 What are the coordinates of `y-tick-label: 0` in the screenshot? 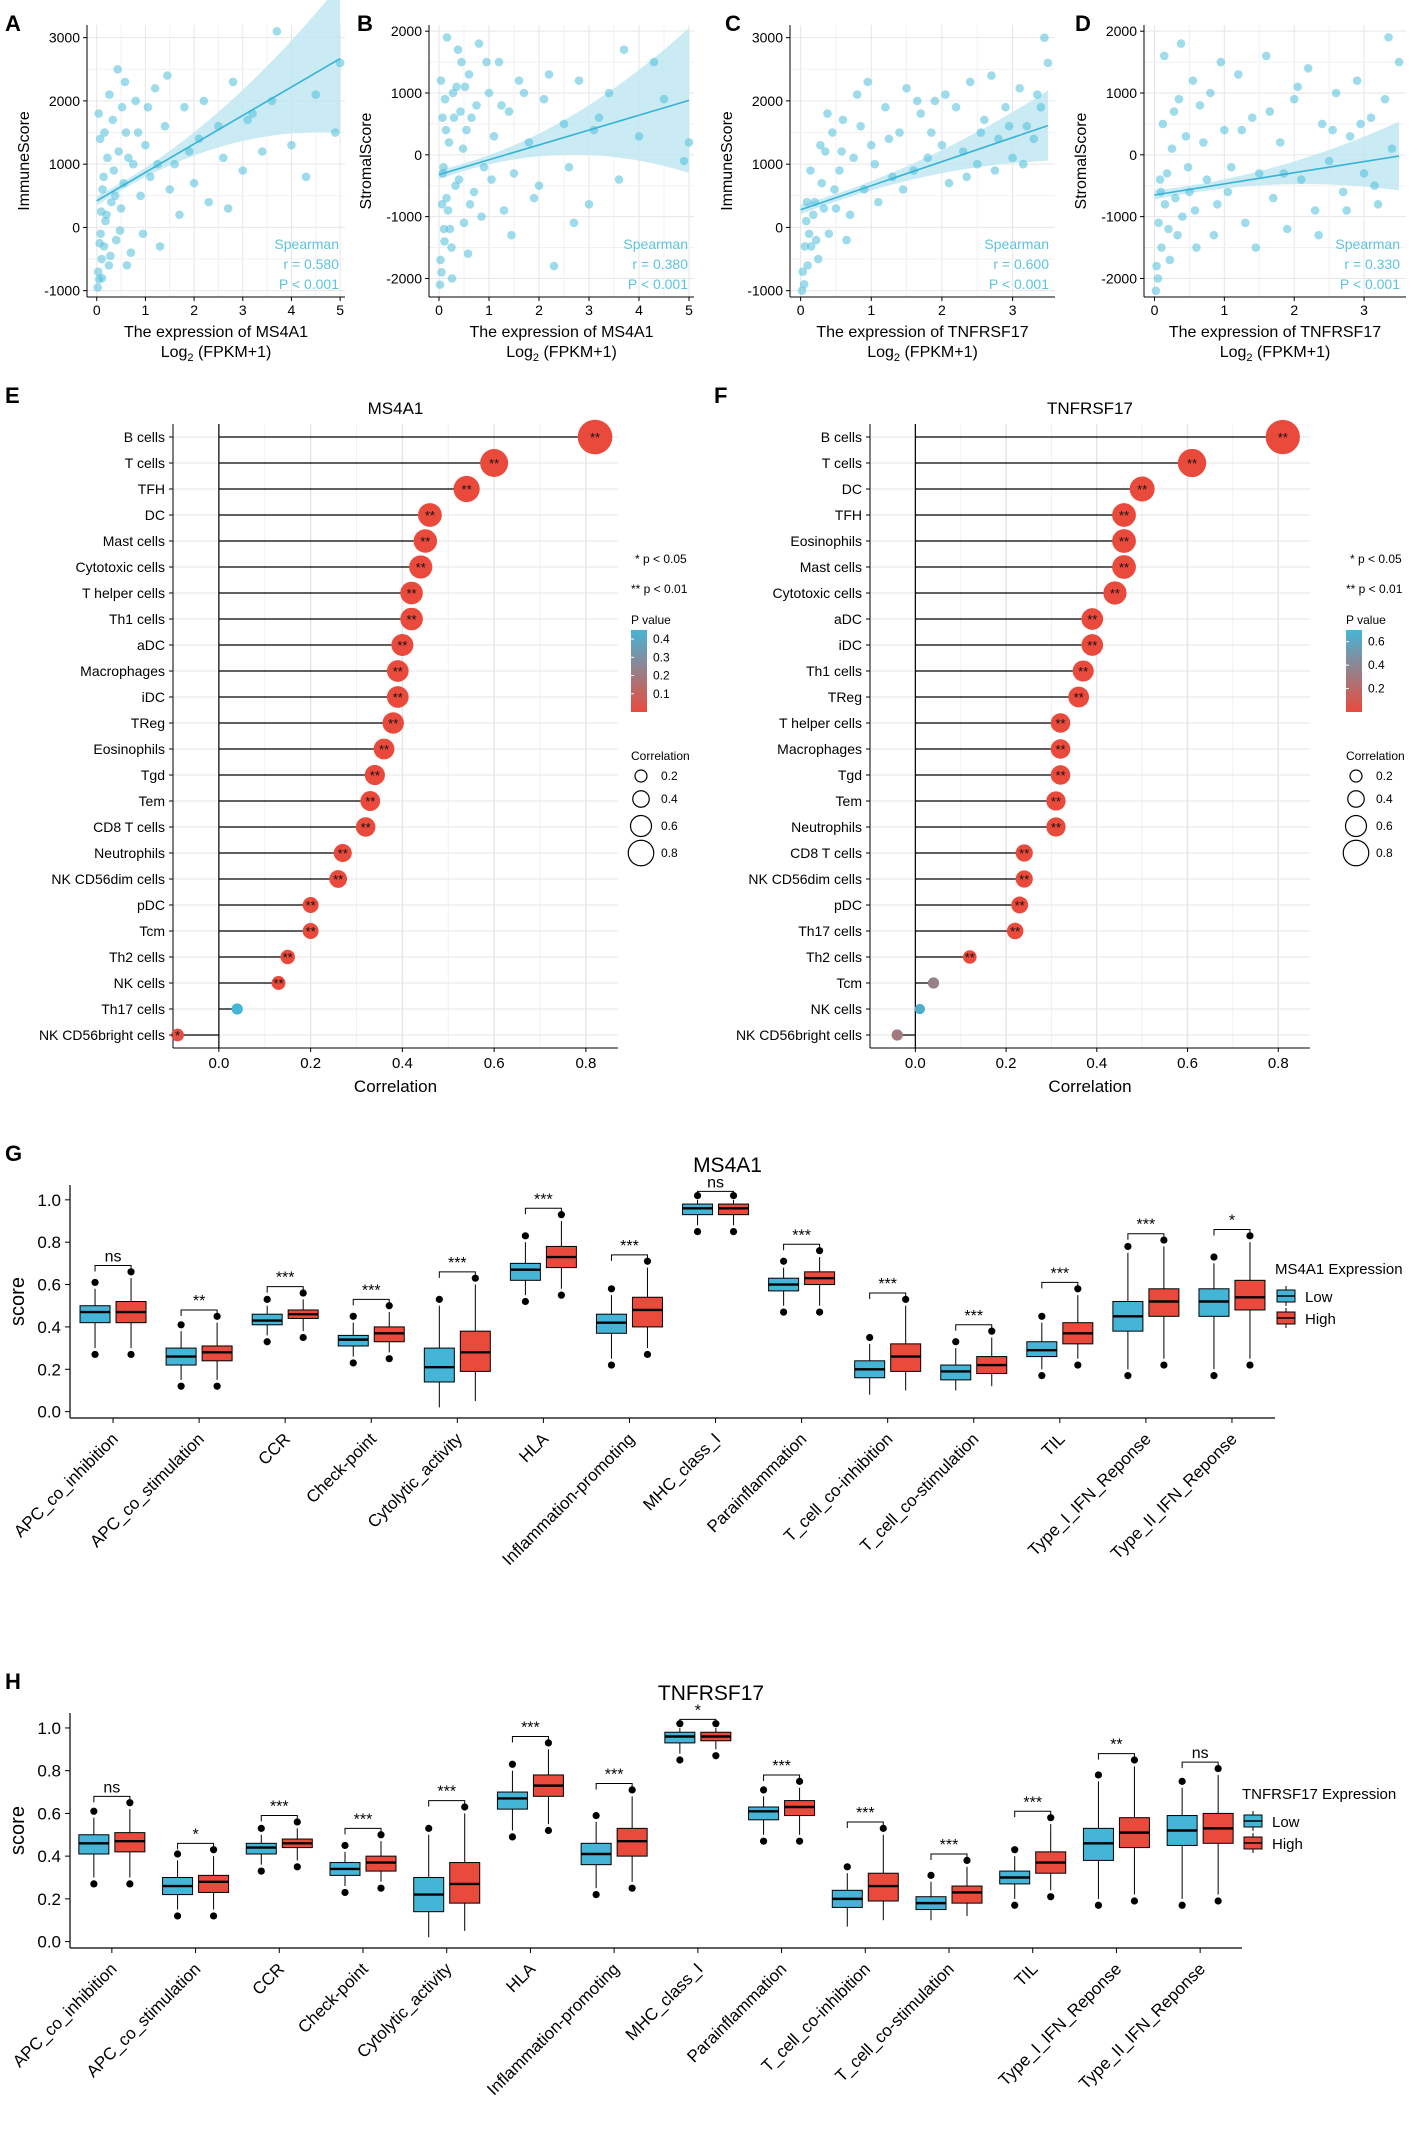 It's located at (418, 155).